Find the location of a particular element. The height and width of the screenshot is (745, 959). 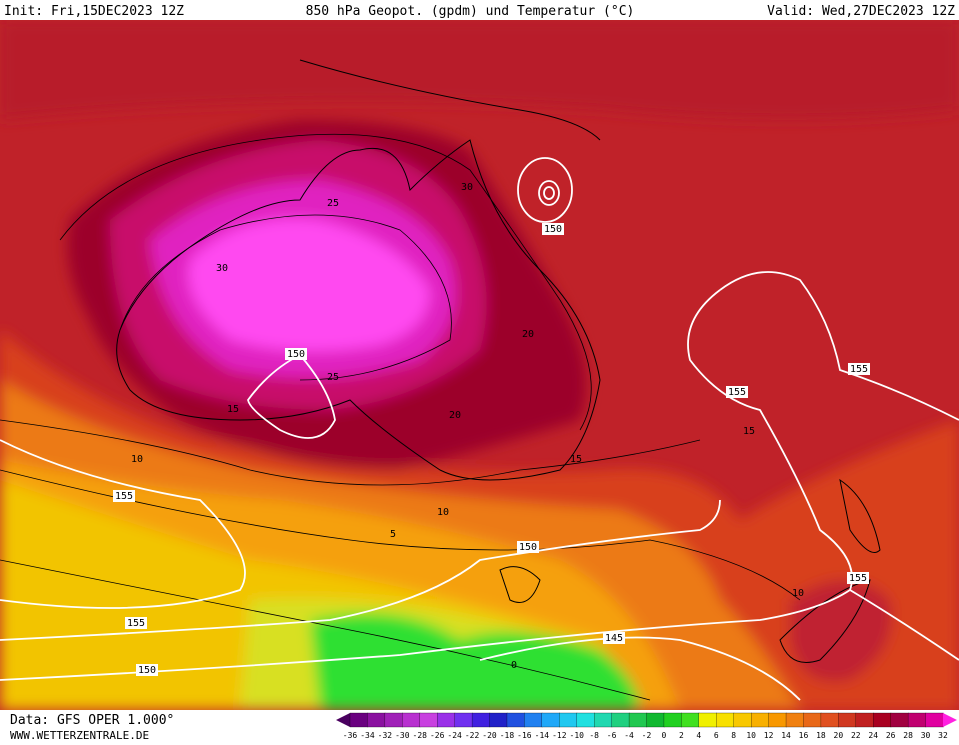

website: WWW.WETTERZENTRALE.DE is located at coordinates (79, 735).